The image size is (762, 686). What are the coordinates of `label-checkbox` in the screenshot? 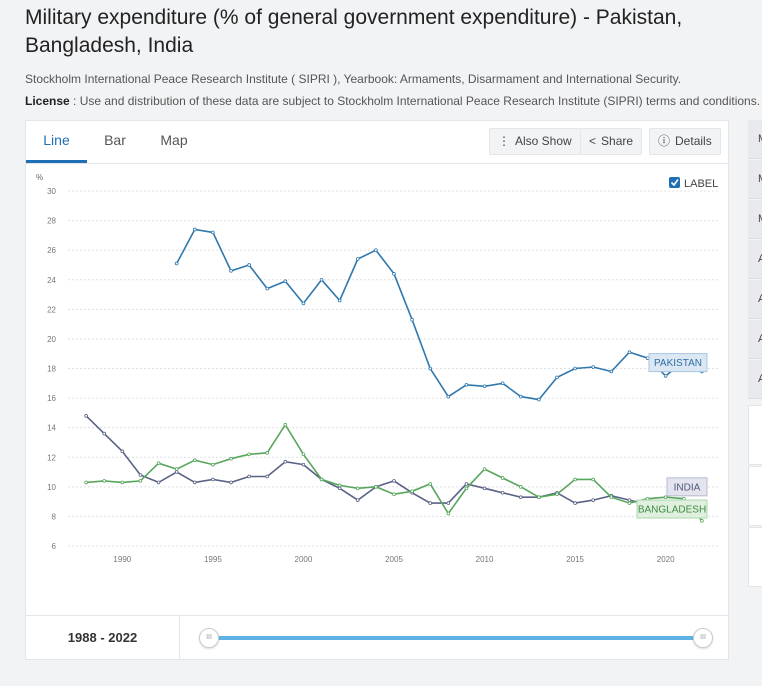 It's located at (674, 182).